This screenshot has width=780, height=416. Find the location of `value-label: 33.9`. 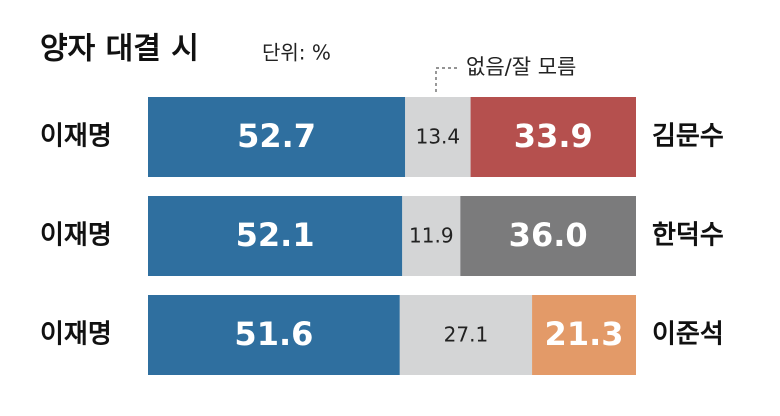

value-label: 33.9 is located at coordinates (553, 136).